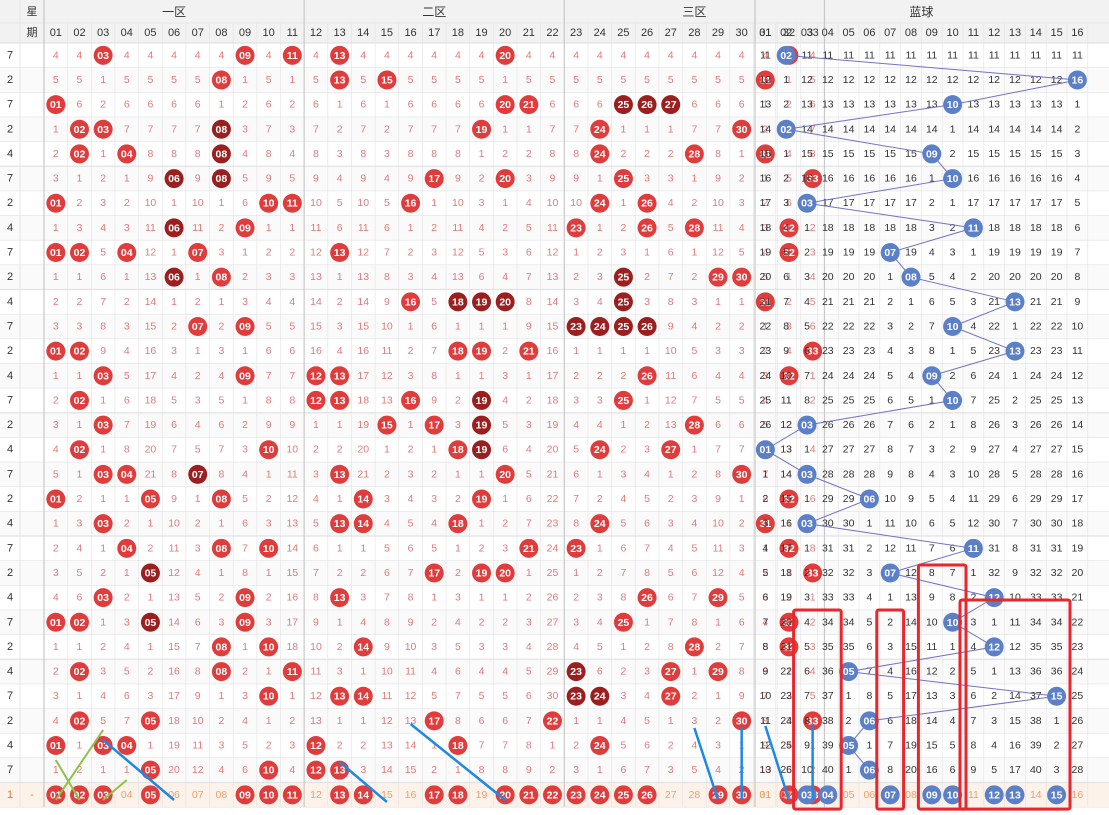  Describe the element at coordinates (765, 721) in the screenshot. I see `blue-omission: 11` at that location.